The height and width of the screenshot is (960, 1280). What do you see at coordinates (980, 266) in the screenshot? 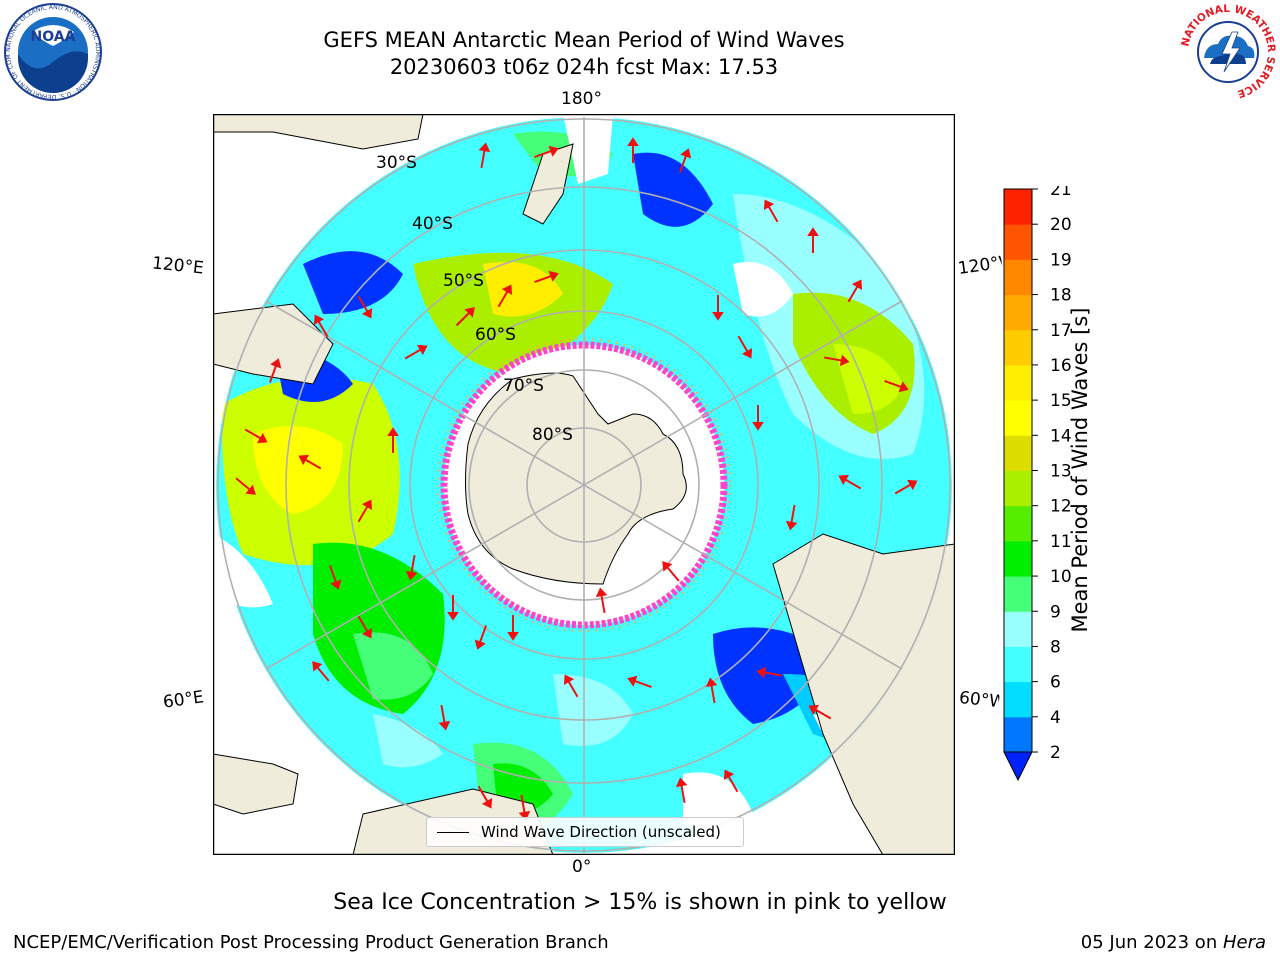
I see `lon-label-120w: 120°W` at bounding box center [980, 266].